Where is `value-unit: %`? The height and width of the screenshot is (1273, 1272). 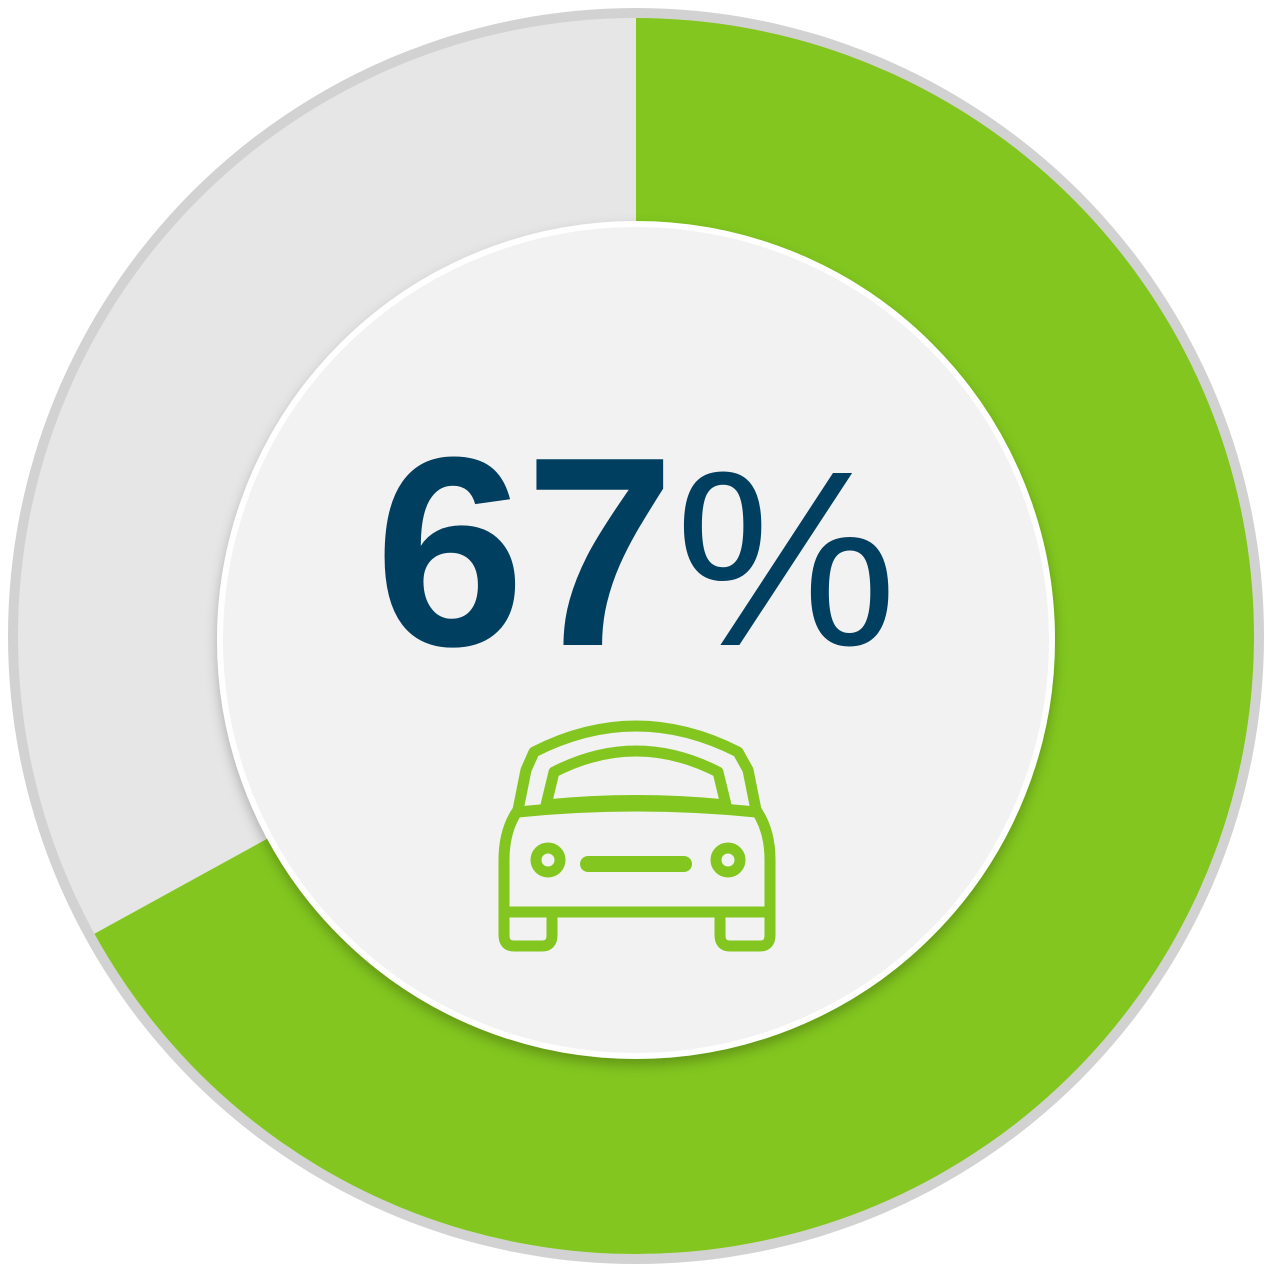
value-unit: % is located at coordinates (786, 558).